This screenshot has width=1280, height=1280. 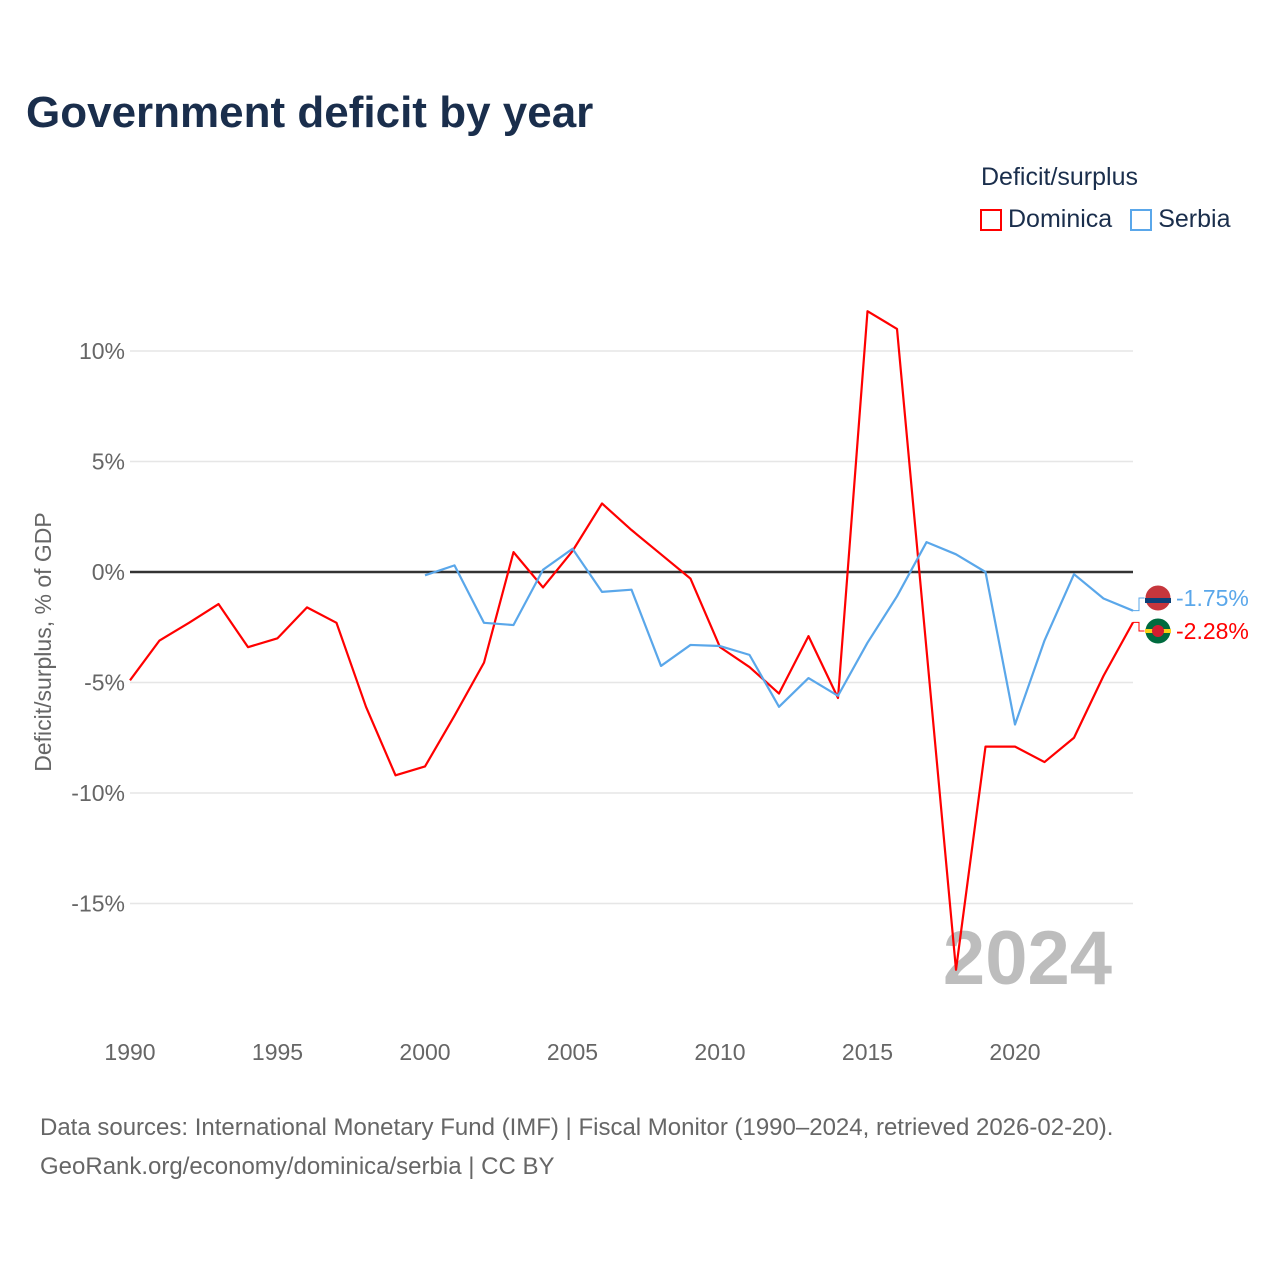 What do you see at coordinates (1158, 631) in the screenshot?
I see `flag-emblem` at bounding box center [1158, 631].